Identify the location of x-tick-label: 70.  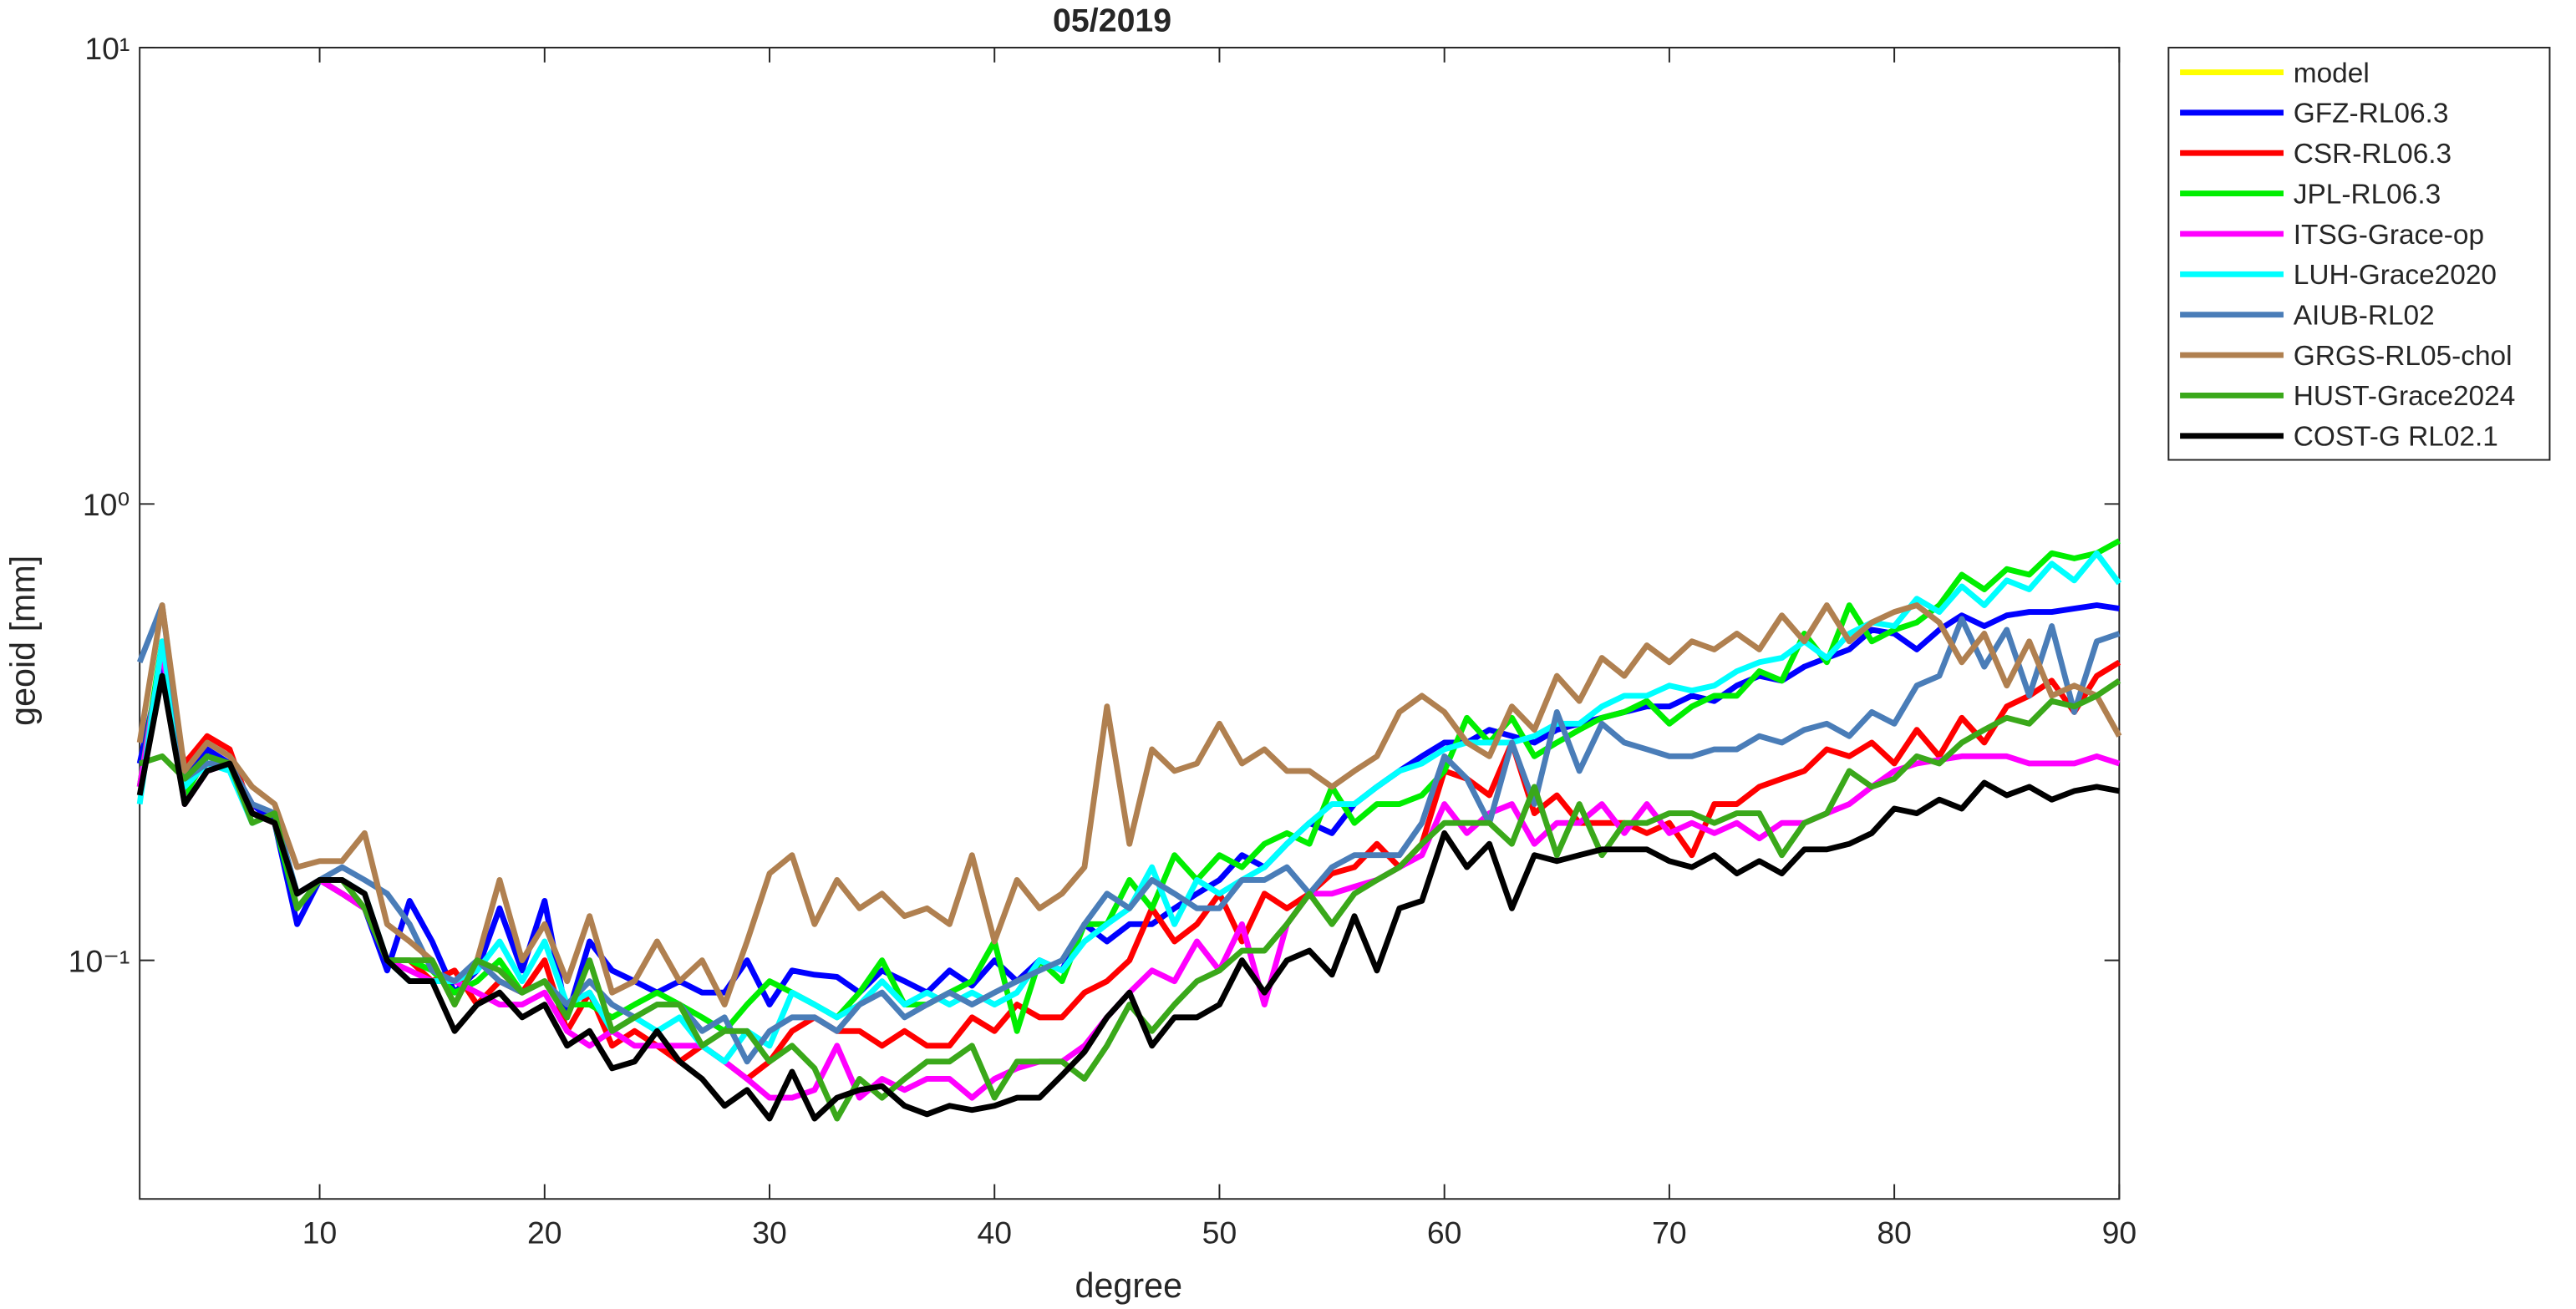
(1669, 1232).